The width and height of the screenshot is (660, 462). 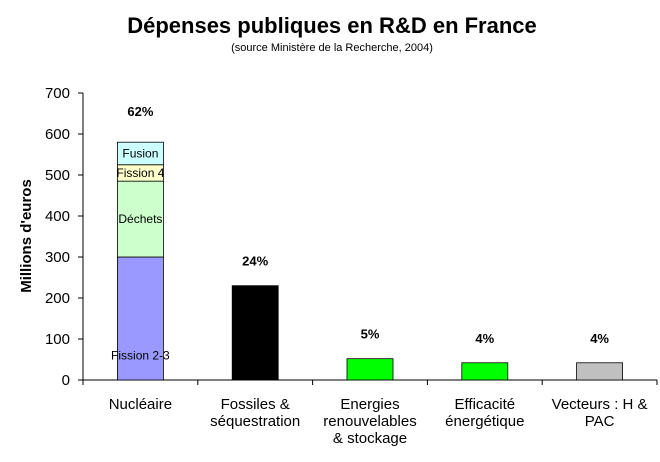 I want to click on category-label: énergétique, so click(x=484, y=421).